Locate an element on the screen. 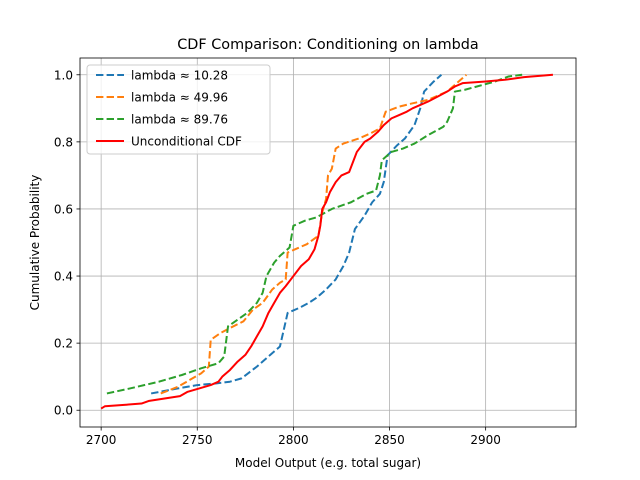 The image size is (640, 480). x-tick-label: 2800 is located at coordinates (293, 440).